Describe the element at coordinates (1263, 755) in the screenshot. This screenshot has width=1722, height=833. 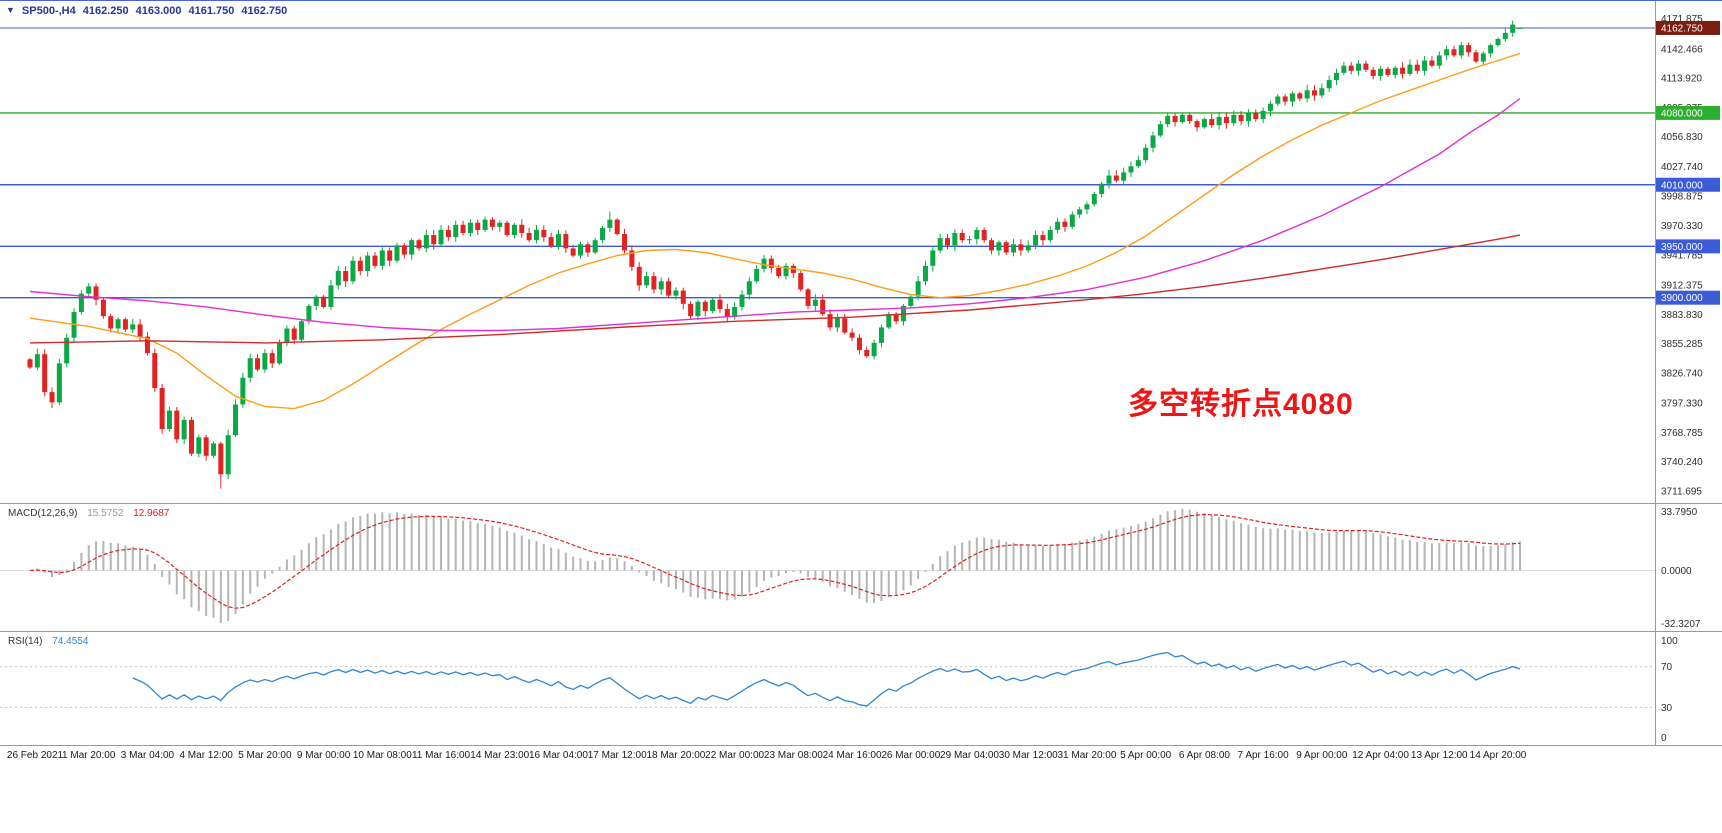
I see `time-axis-label: 7 Apr 16:00` at that location.